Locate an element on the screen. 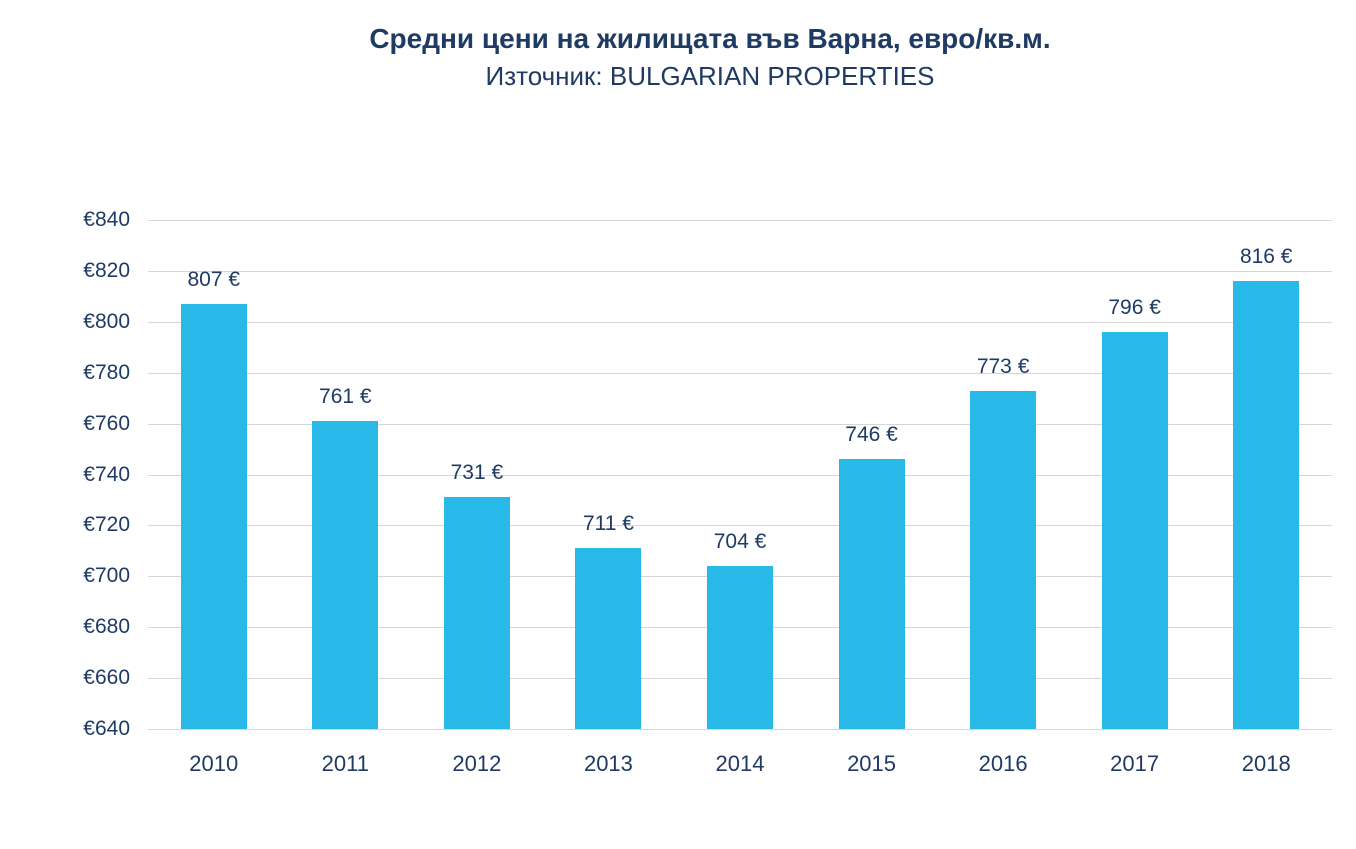 This screenshot has width=1356, height=849. y-axis-tick-label: €760 is located at coordinates (106, 423).